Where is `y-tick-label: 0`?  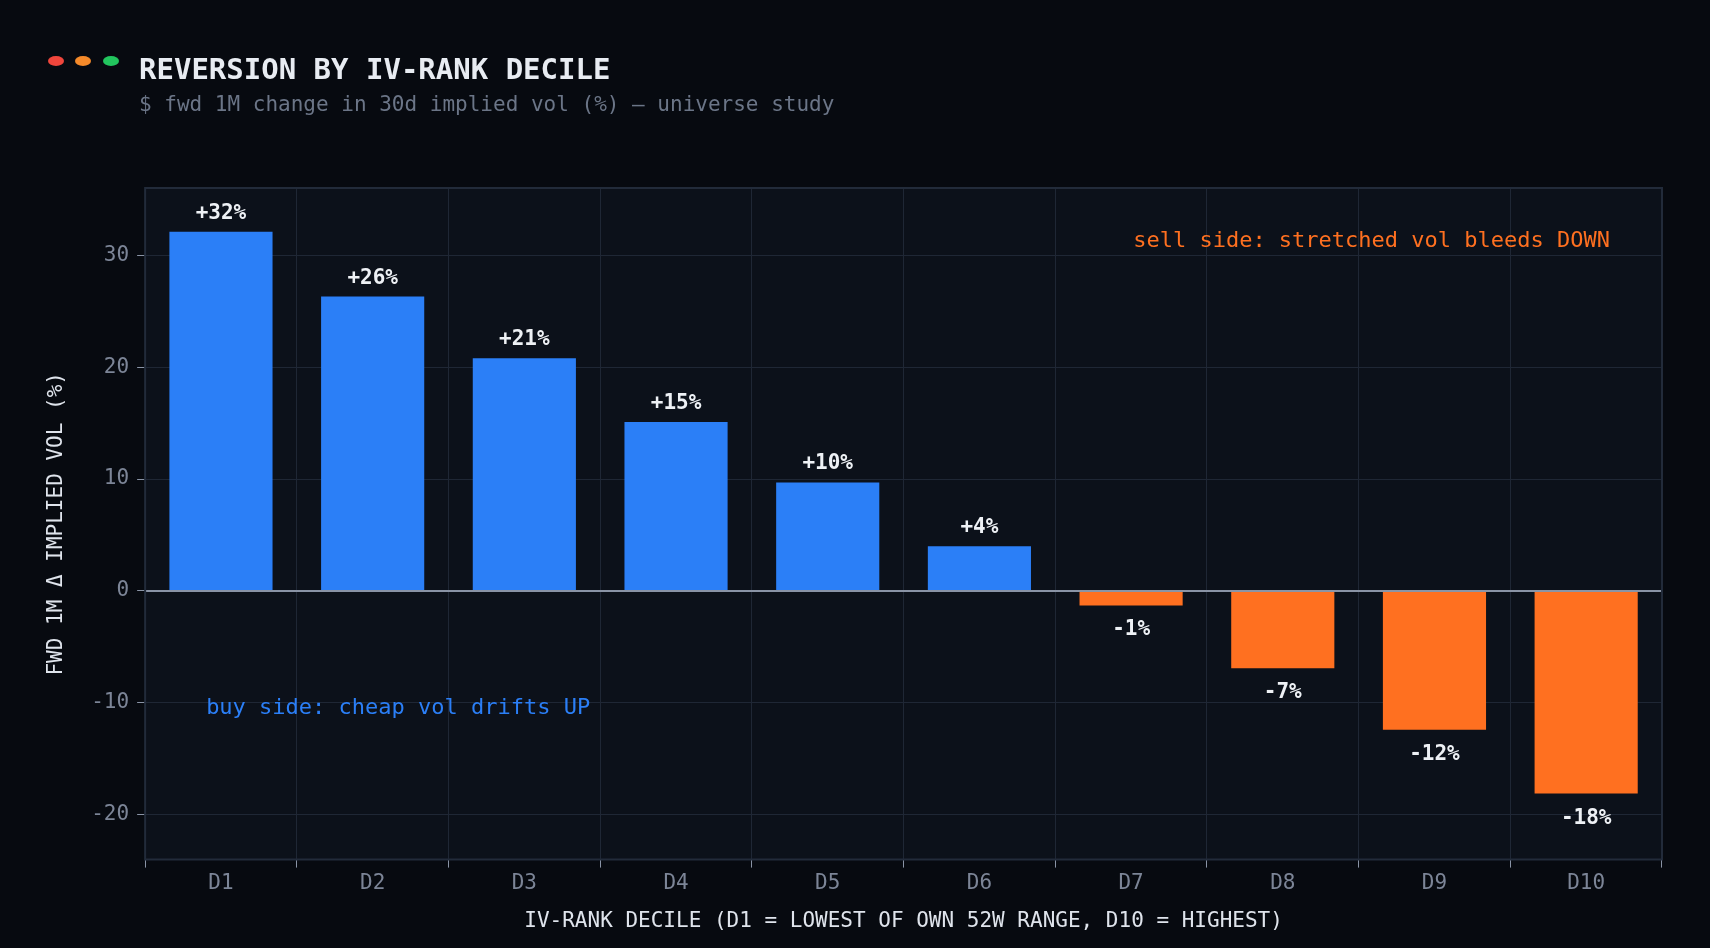
y-tick-label: 0 is located at coordinates (123, 589).